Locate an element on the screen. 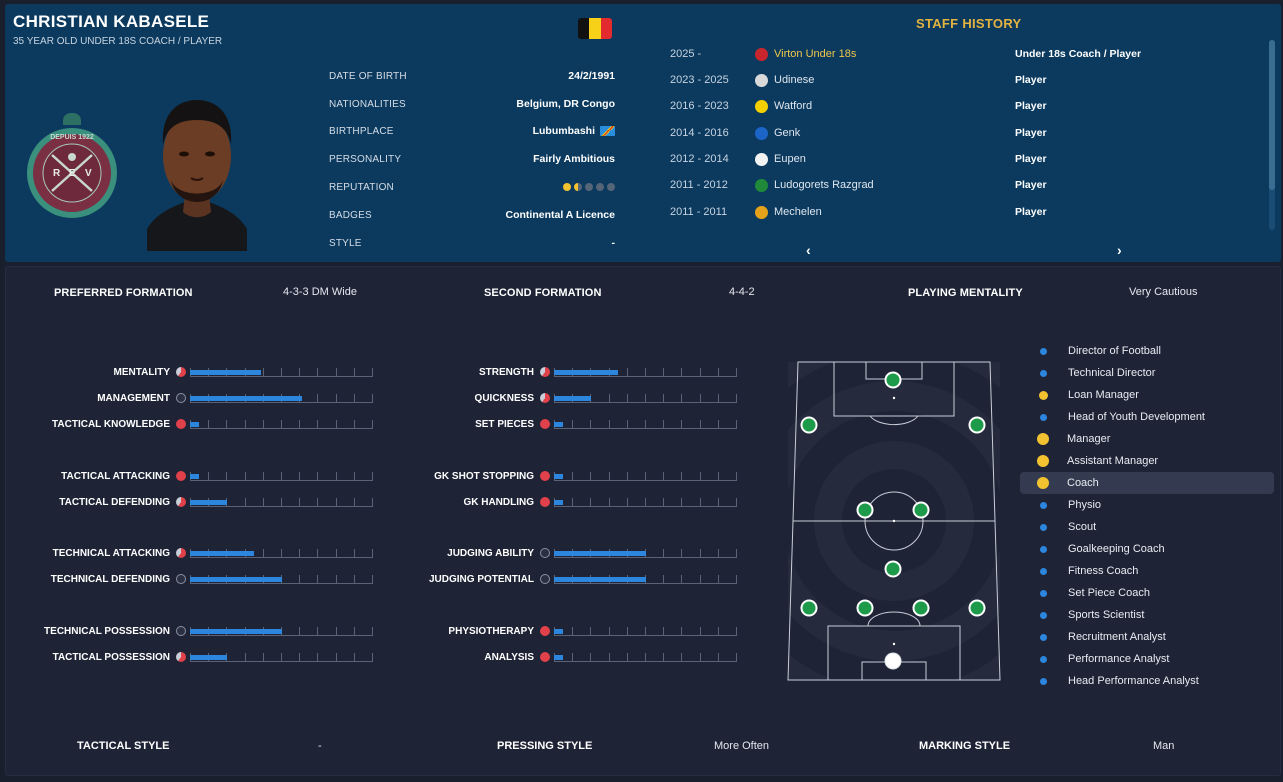 The image size is (1283, 782). history-club: Genk is located at coordinates (885, 133).